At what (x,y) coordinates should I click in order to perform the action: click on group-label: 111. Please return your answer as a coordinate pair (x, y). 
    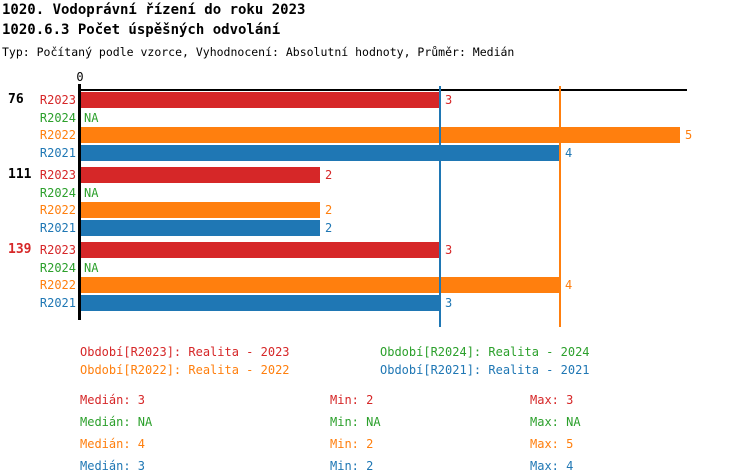
    Looking at the image, I should click on (20, 174).